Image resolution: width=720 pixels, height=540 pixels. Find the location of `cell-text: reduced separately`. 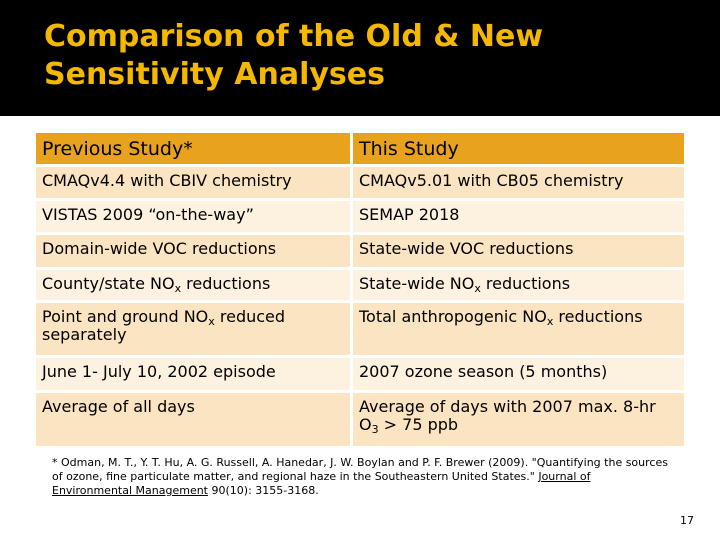

cell-text: reduced separately is located at coordinates (164, 325).